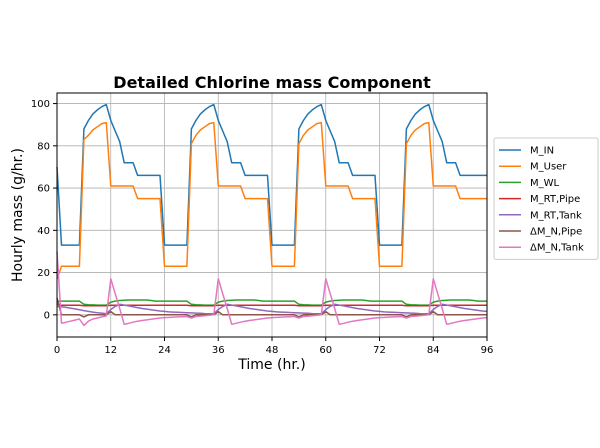 This screenshot has height=448, width=600. I want to click on x-tick-label: 12, so click(110, 350).